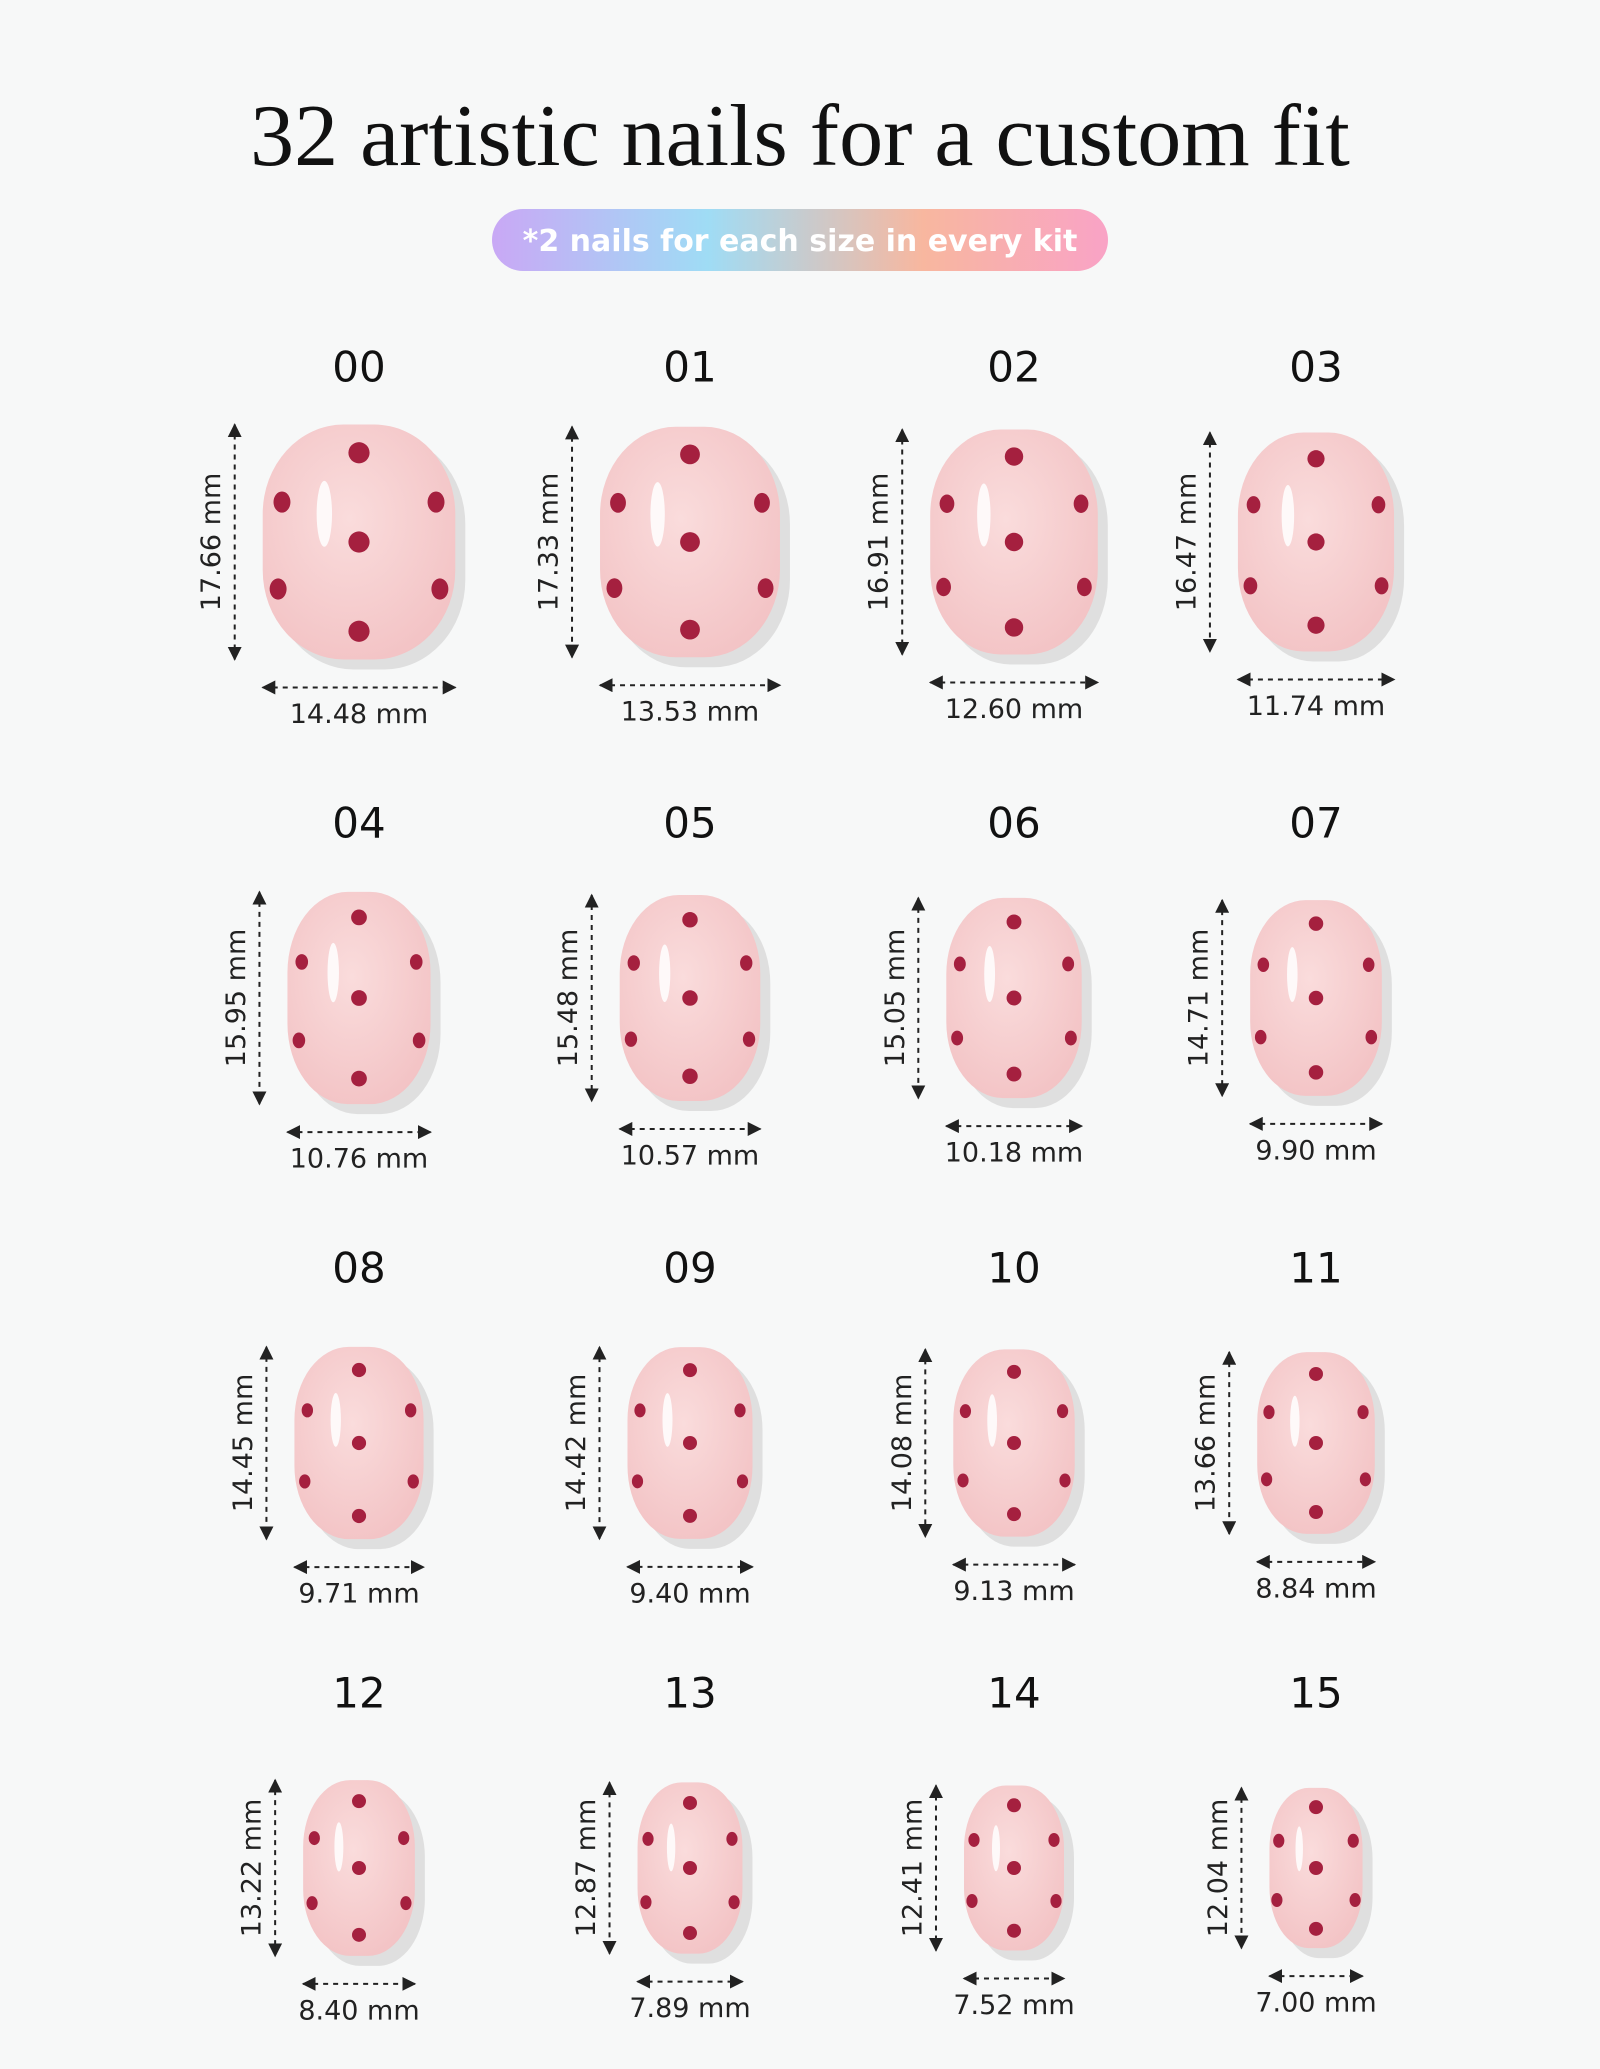 This screenshot has width=1600, height=2069. Describe the element at coordinates (358, 1268) in the screenshot. I see `size-label: 08` at that location.